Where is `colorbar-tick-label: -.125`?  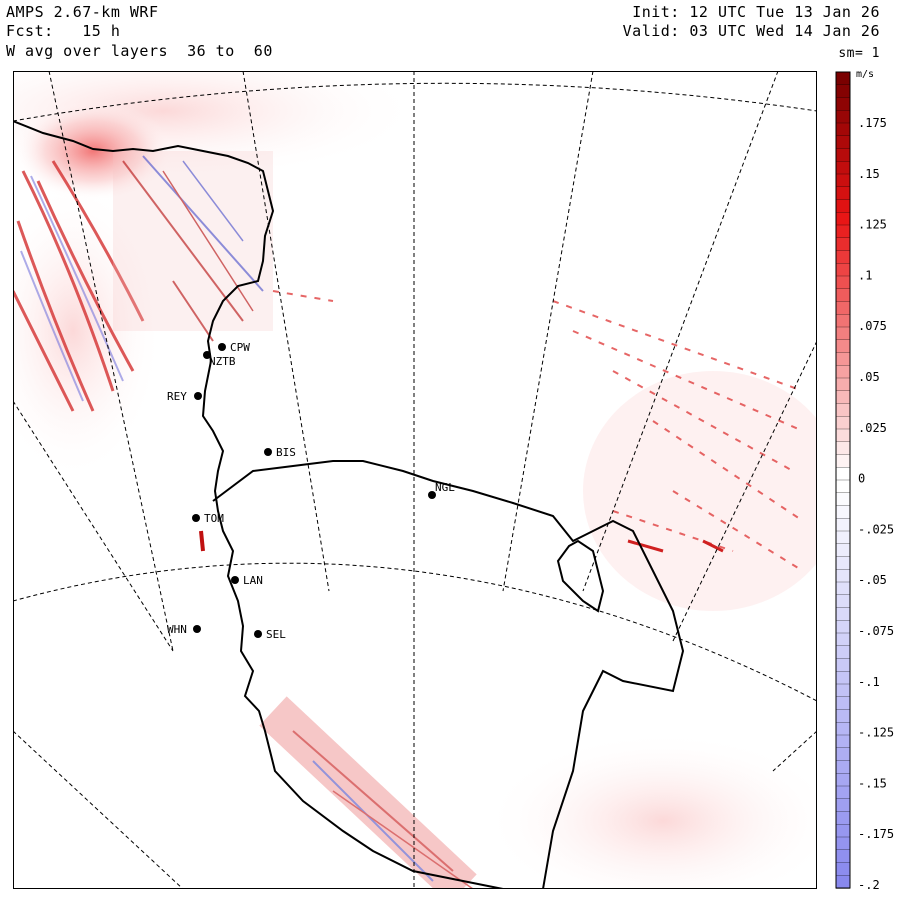
colorbar-tick-label: -.125 is located at coordinates (876, 733).